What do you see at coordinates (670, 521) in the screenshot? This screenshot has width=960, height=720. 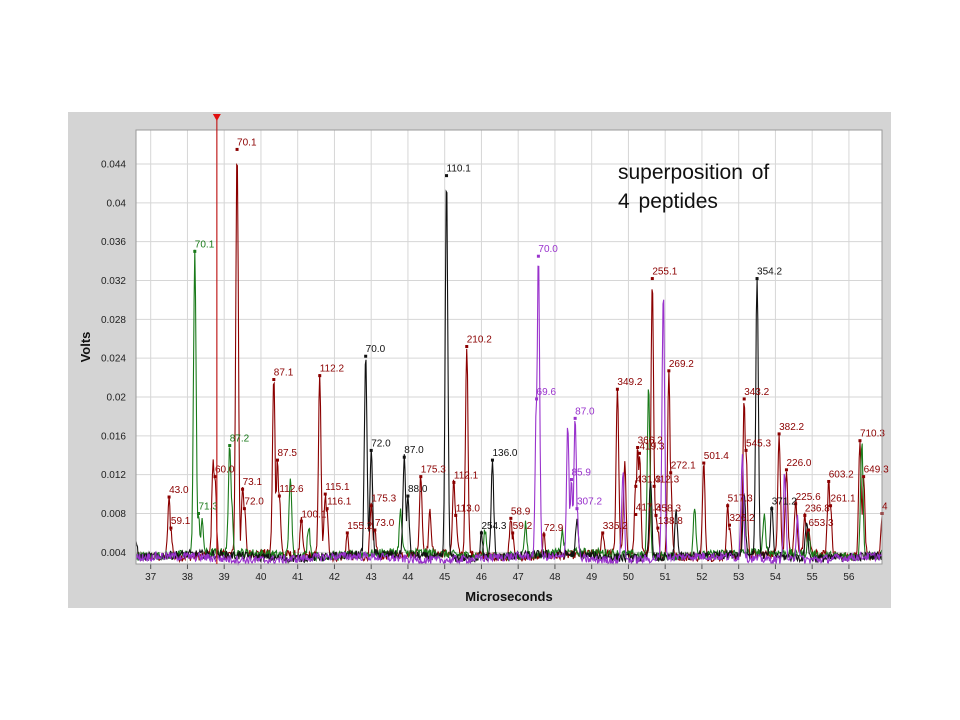 I see `peak-label: 138.8` at bounding box center [670, 521].